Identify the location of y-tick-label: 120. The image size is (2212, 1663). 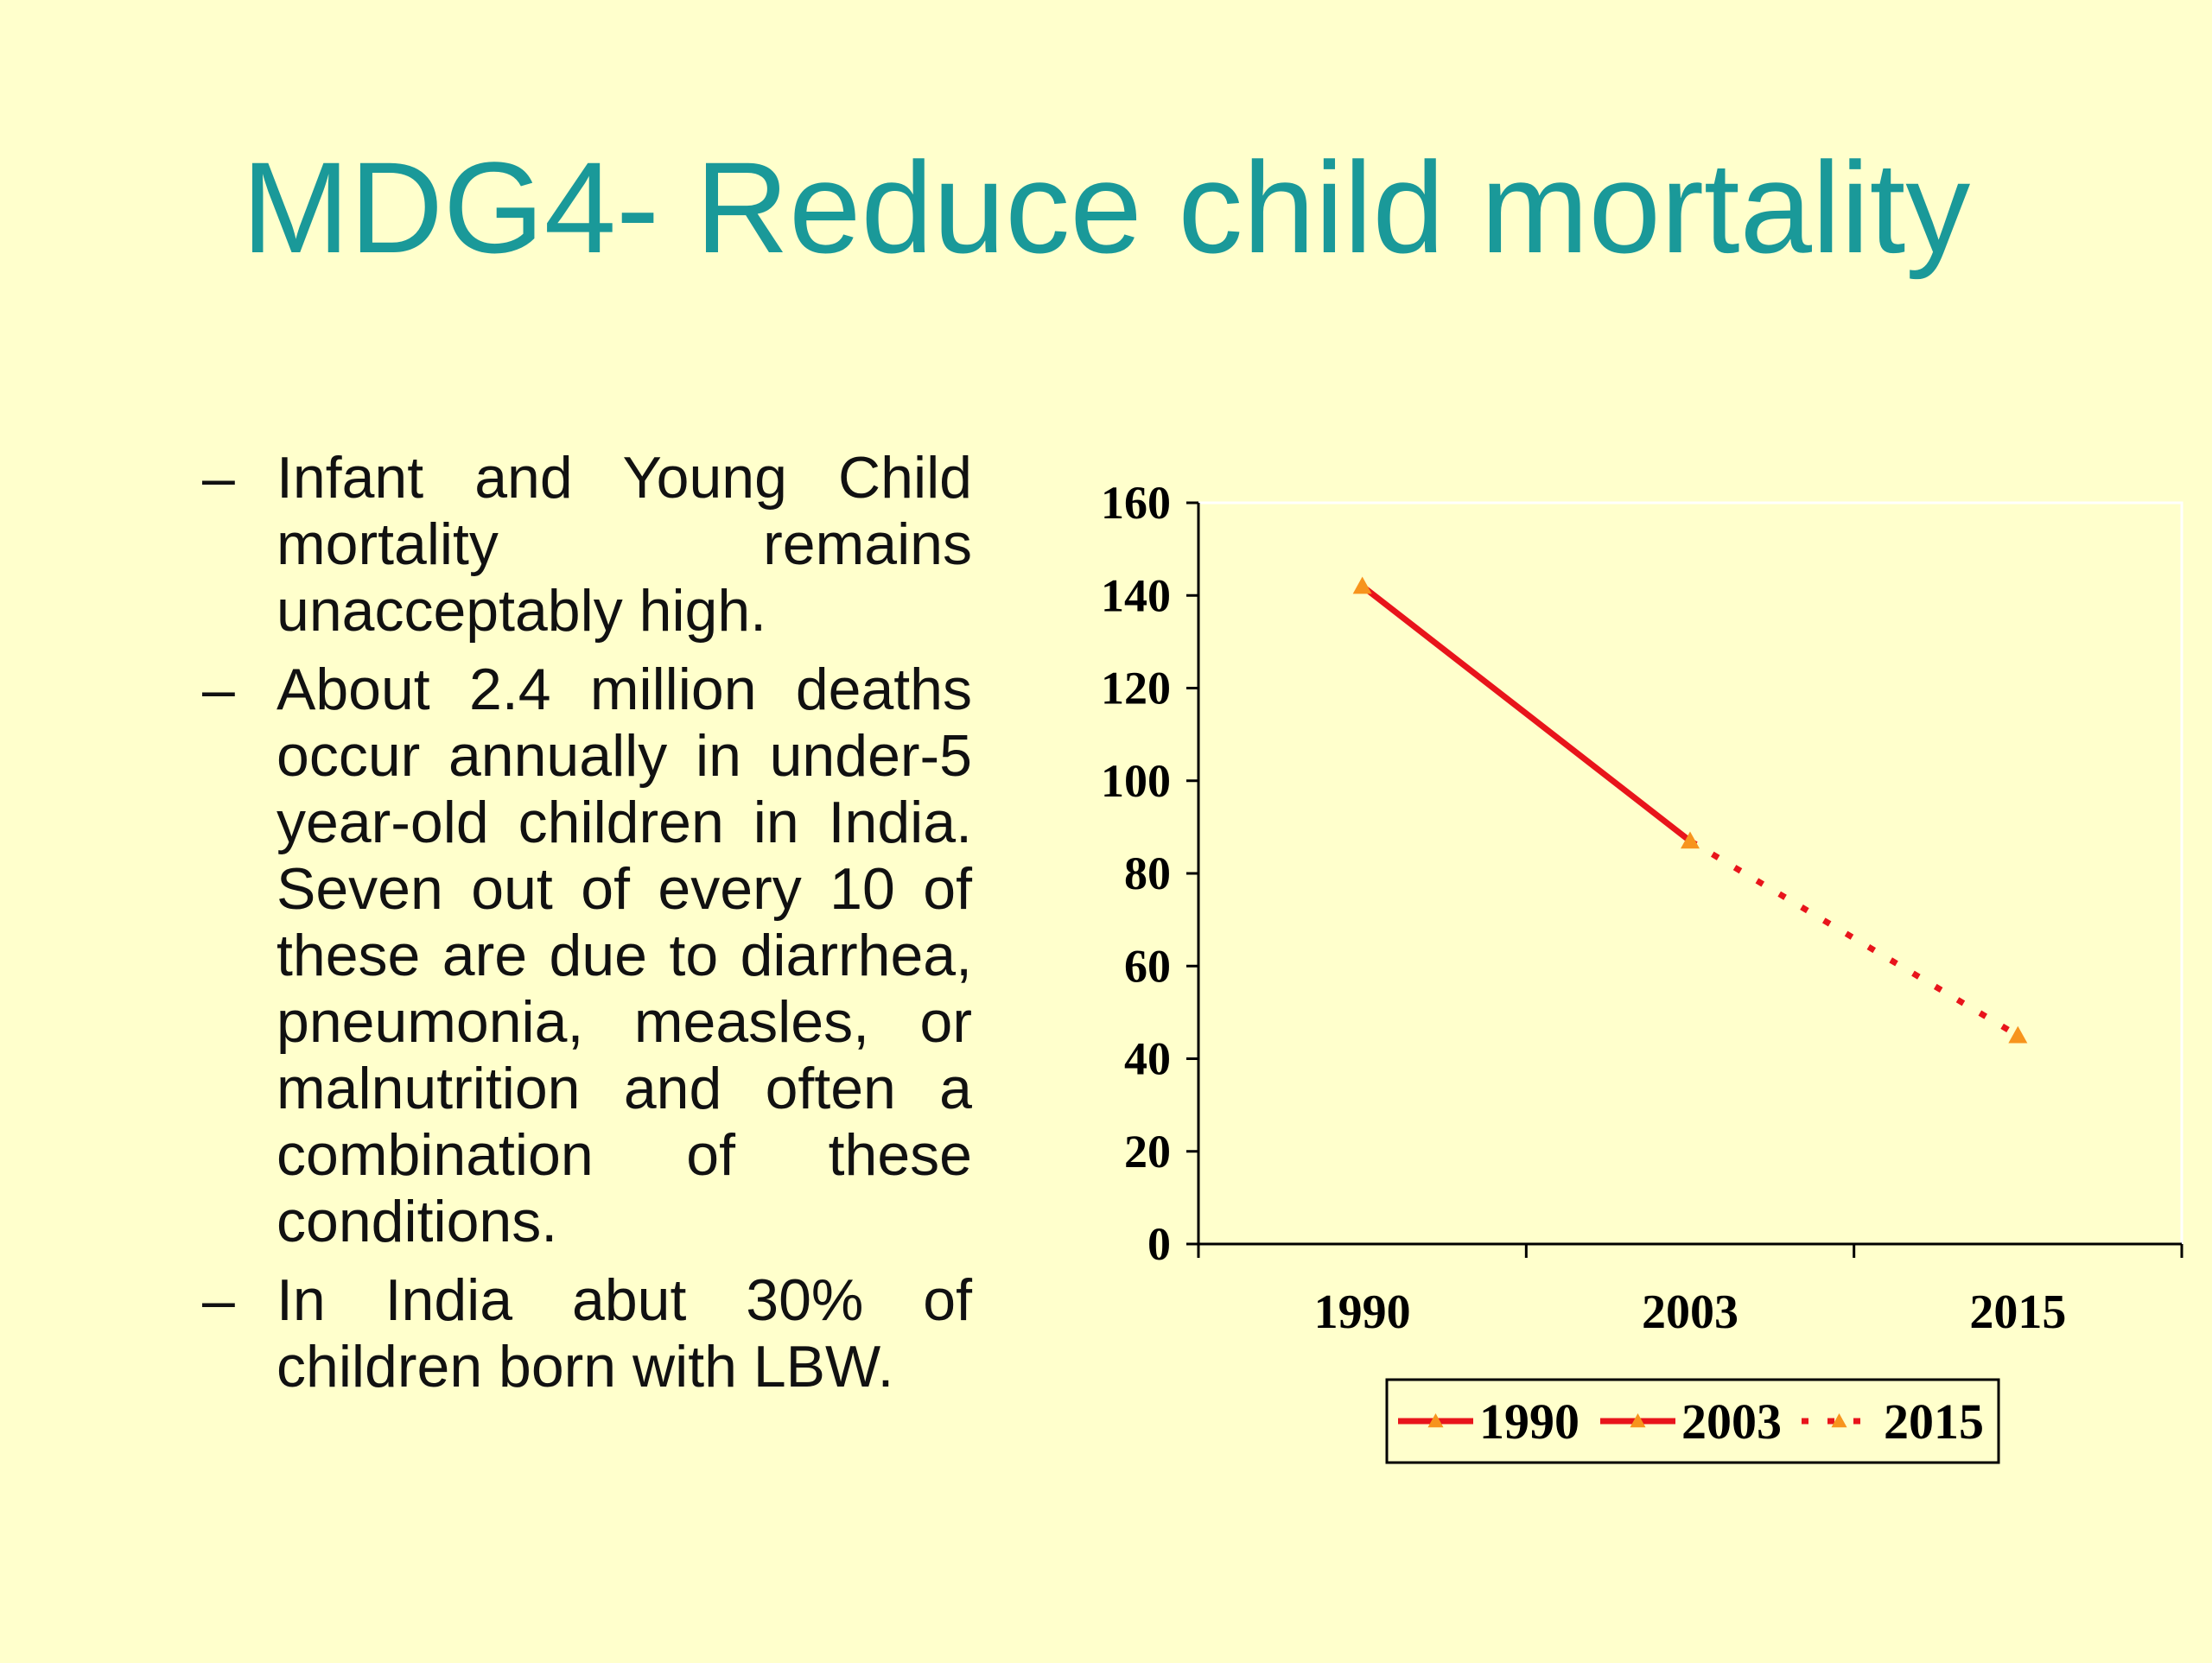
(1136, 688).